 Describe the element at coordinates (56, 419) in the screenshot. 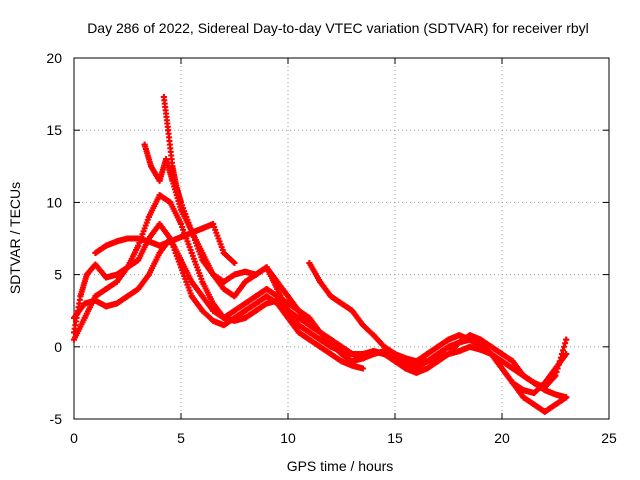

I see `y-tick-label: -5` at that location.